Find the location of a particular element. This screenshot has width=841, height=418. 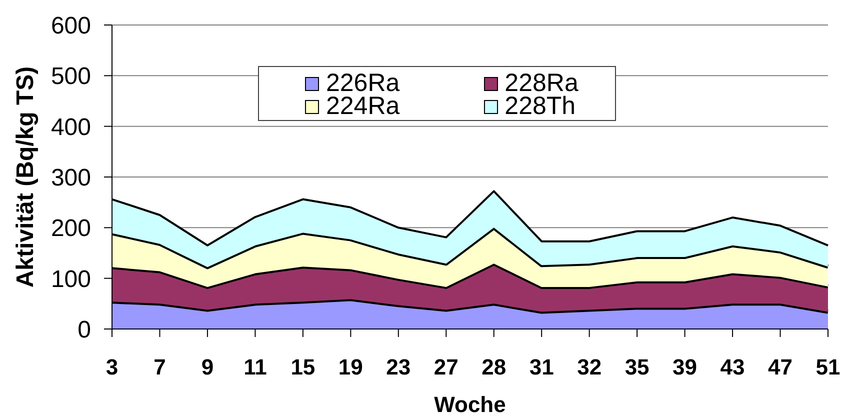

x-tick-label: 19 is located at coordinates (350, 367).